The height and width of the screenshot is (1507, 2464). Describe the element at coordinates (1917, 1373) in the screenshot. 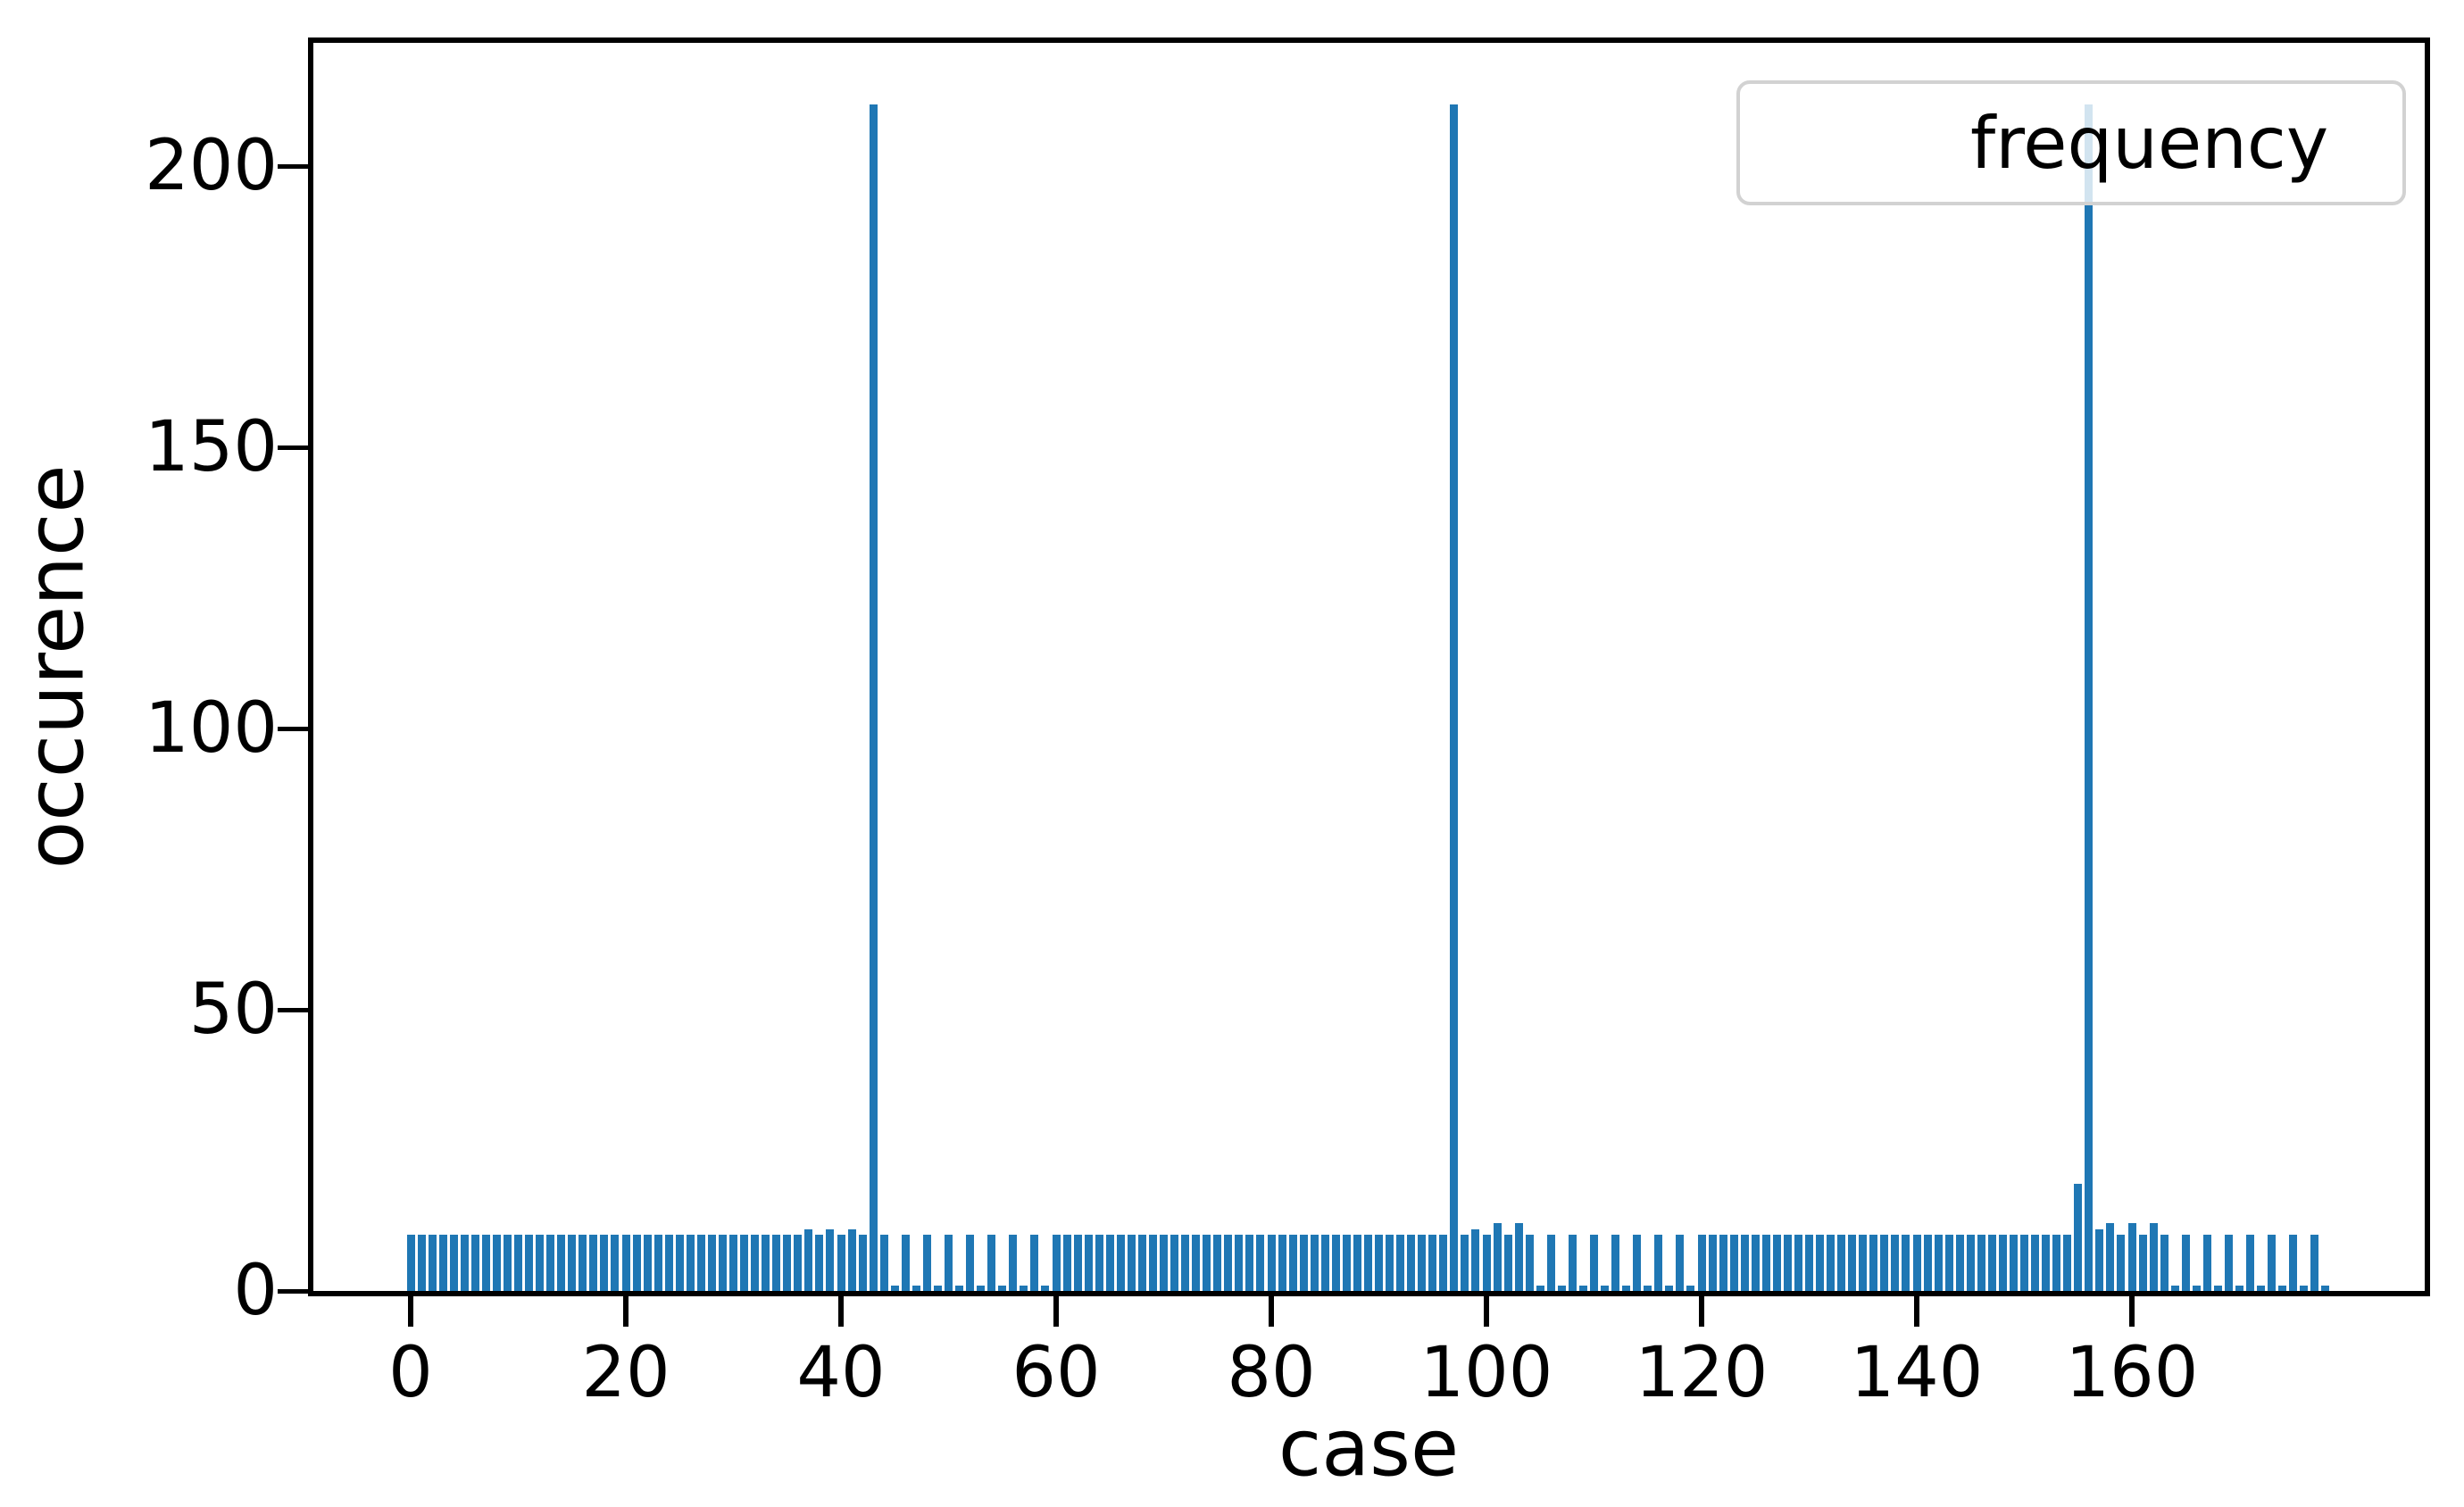

I see `x-tick-label: 140` at that location.